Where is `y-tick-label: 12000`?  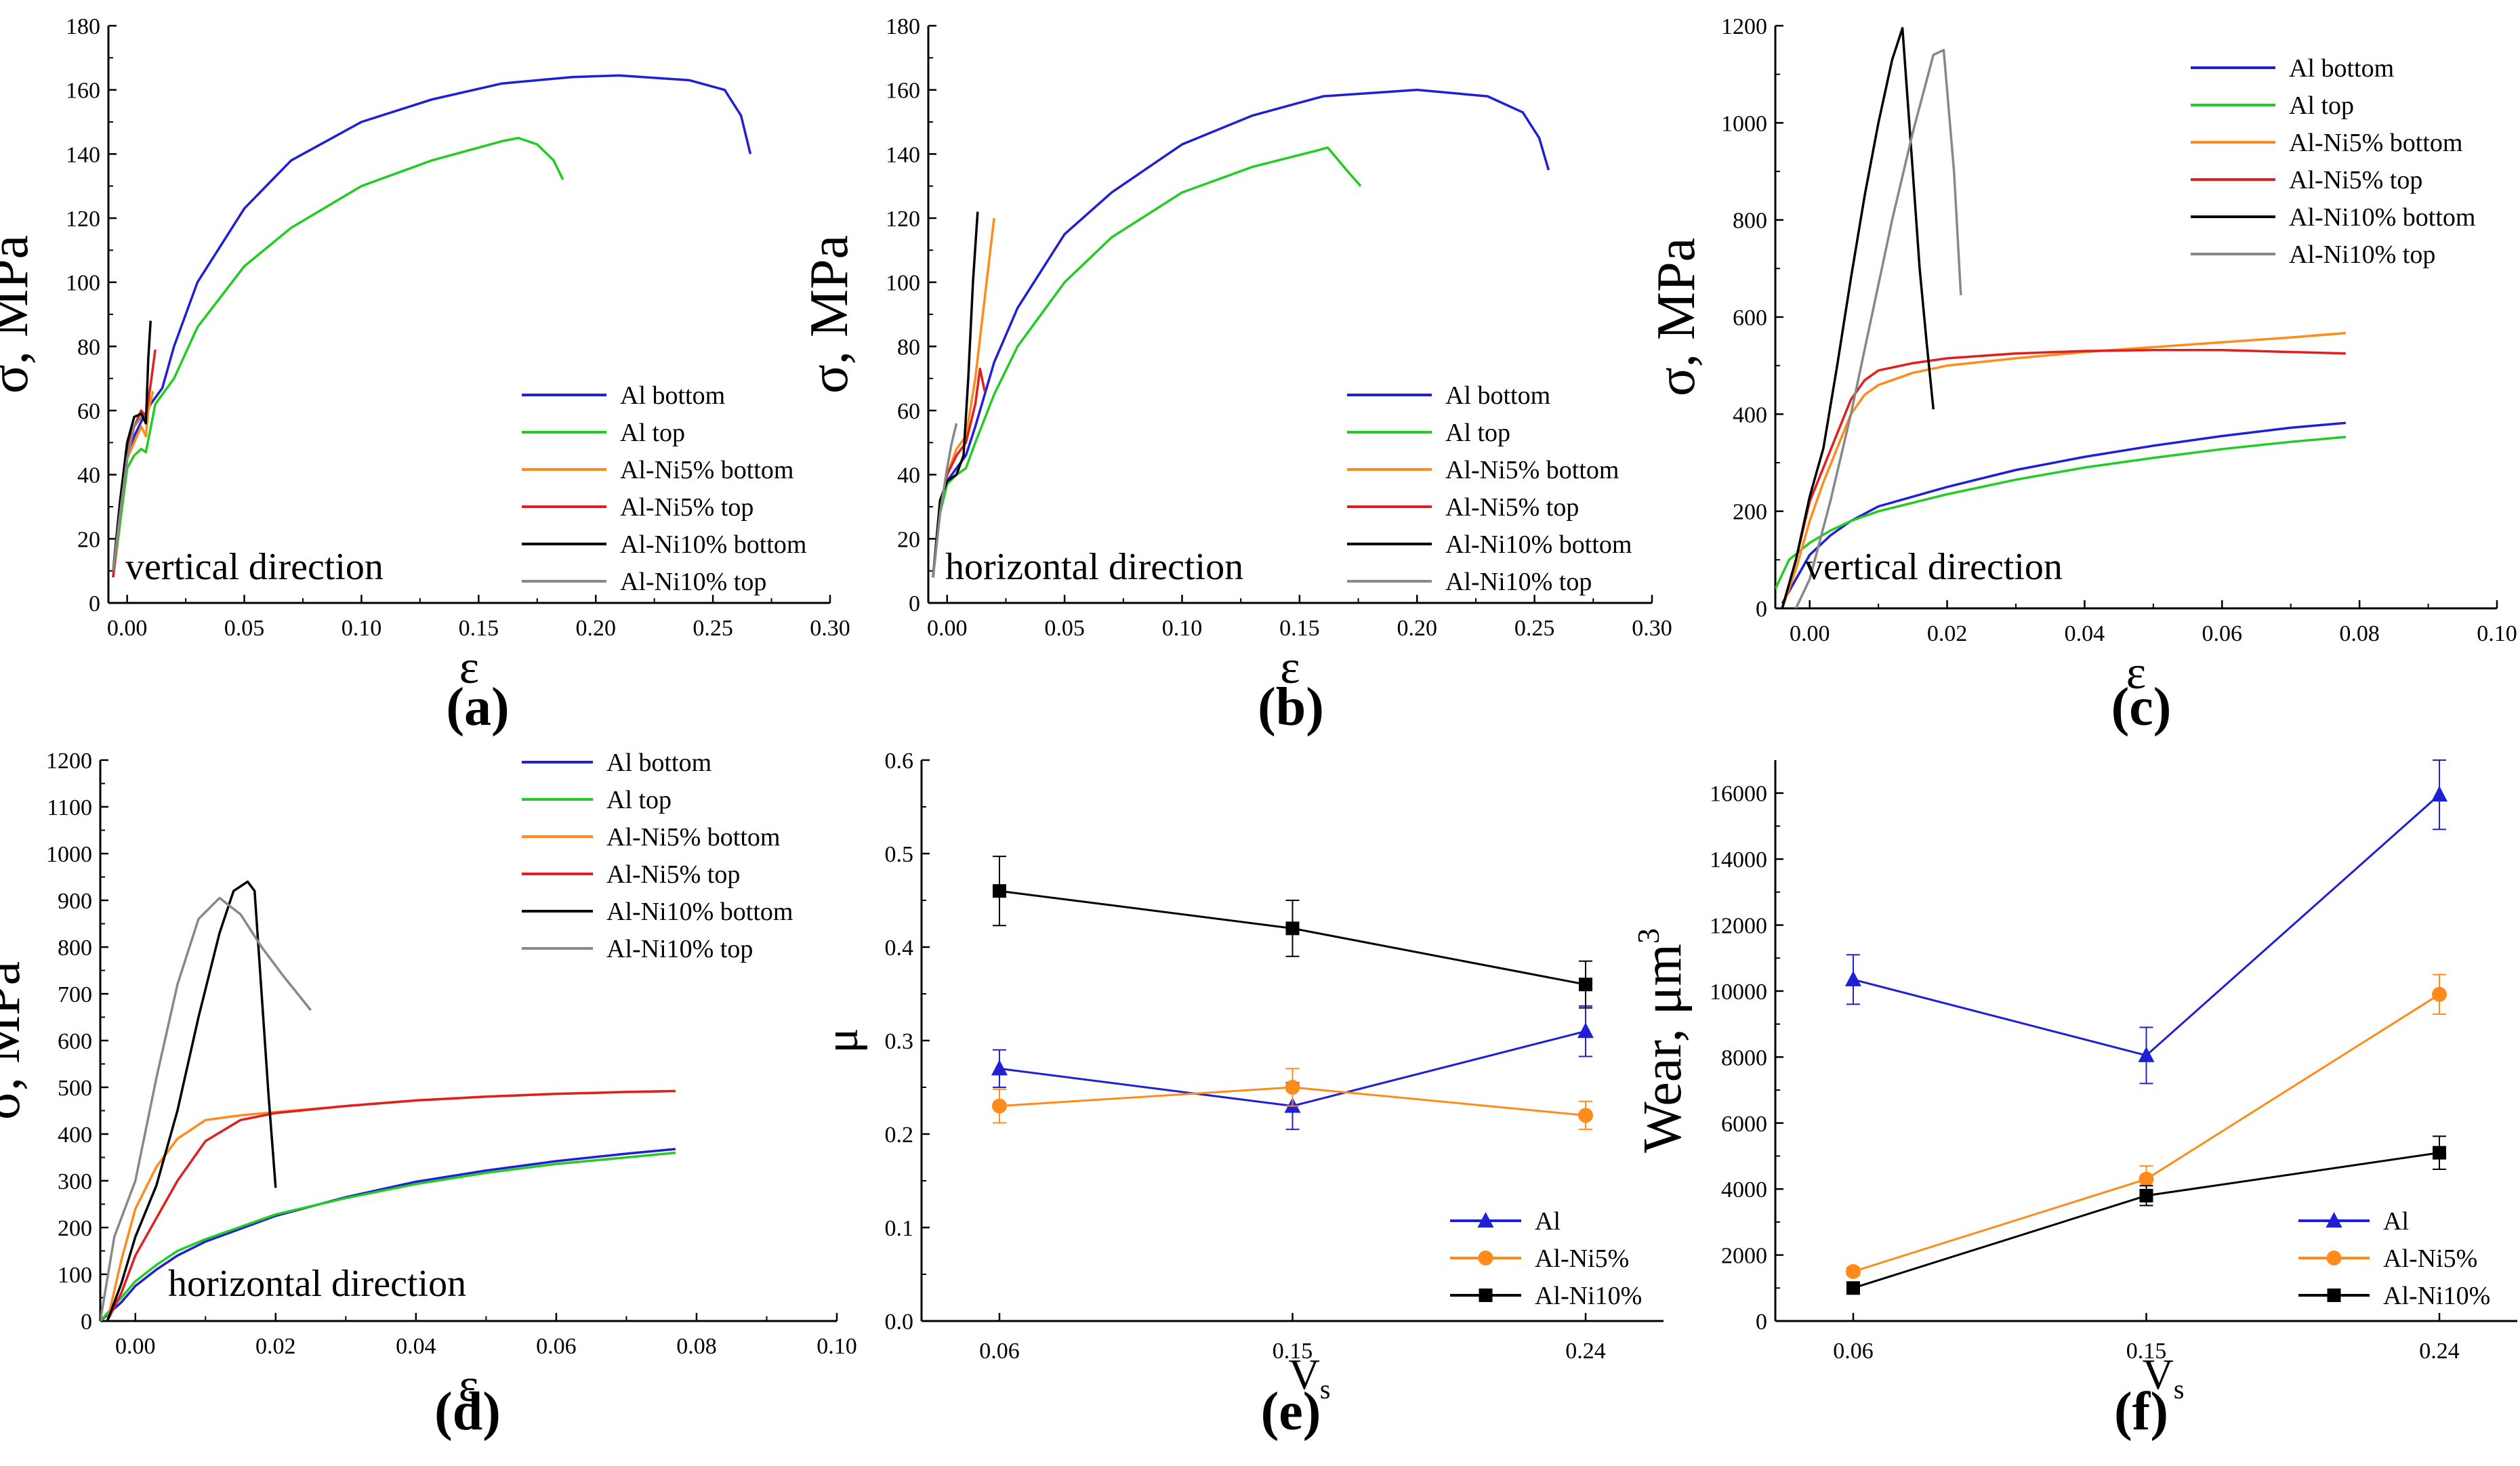 y-tick-label: 12000 is located at coordinates (1739, 926).